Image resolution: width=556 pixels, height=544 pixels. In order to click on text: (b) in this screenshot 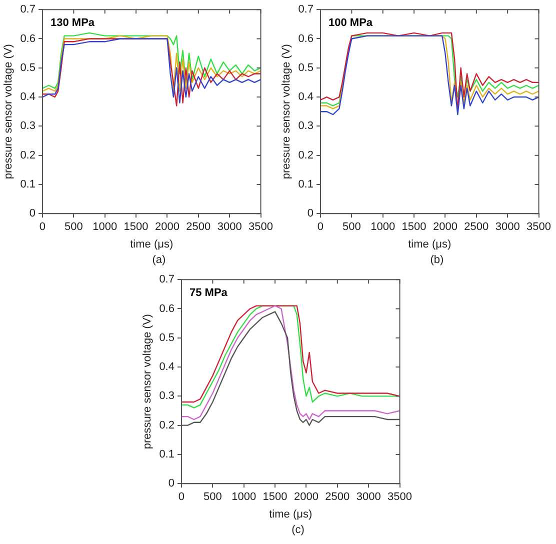, I will do `click(437, 260)`.